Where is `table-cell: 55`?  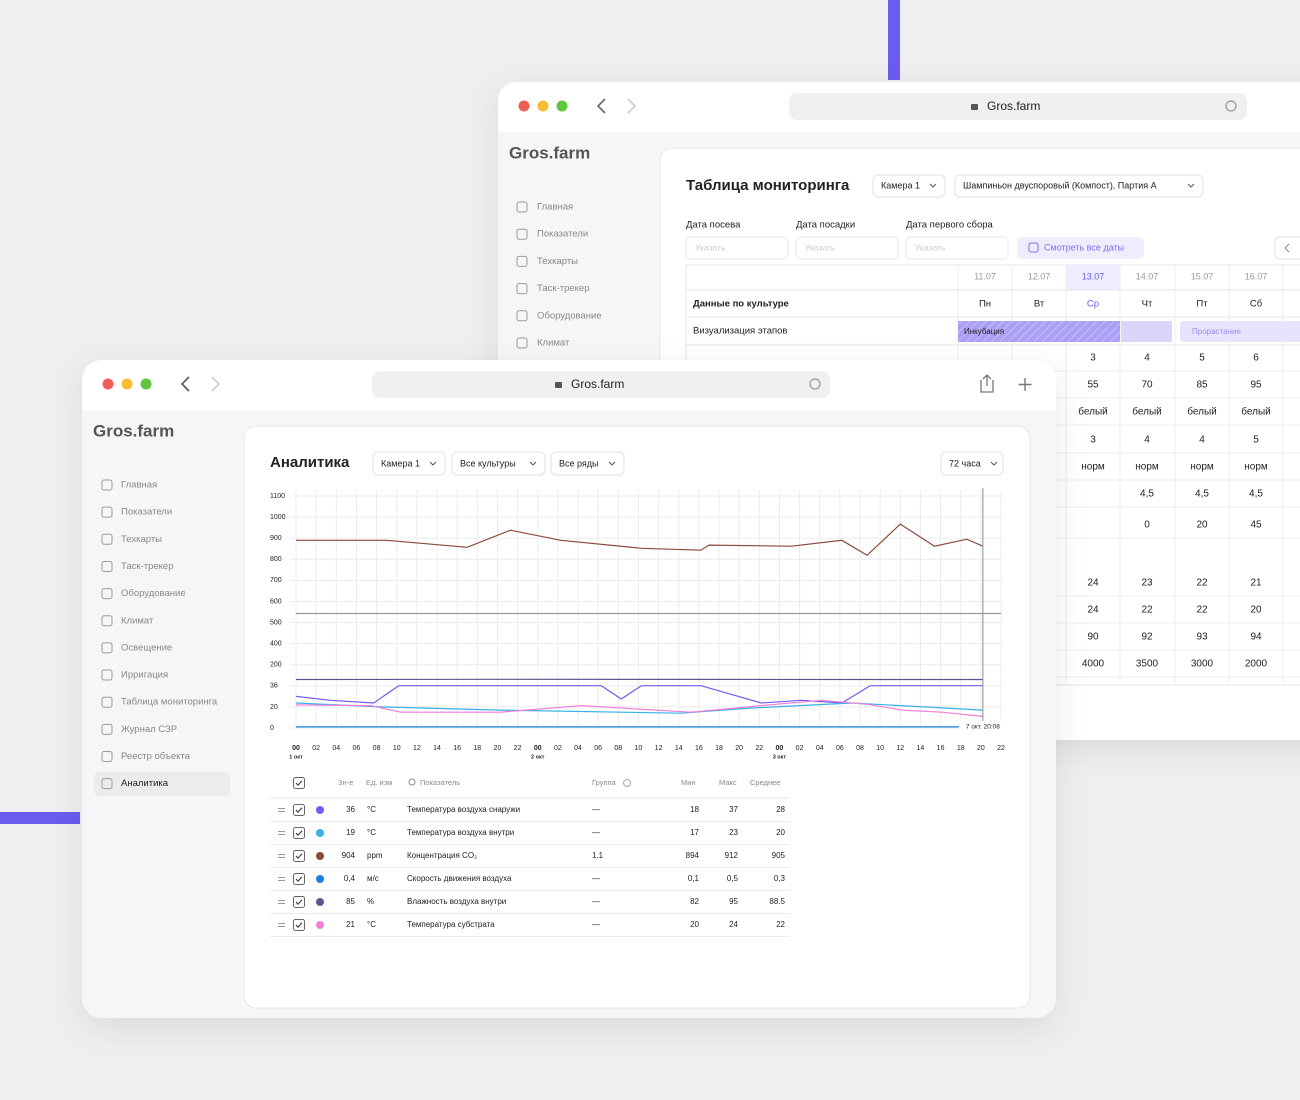
table-cell: 55 is located at coordinates (1093, 385).